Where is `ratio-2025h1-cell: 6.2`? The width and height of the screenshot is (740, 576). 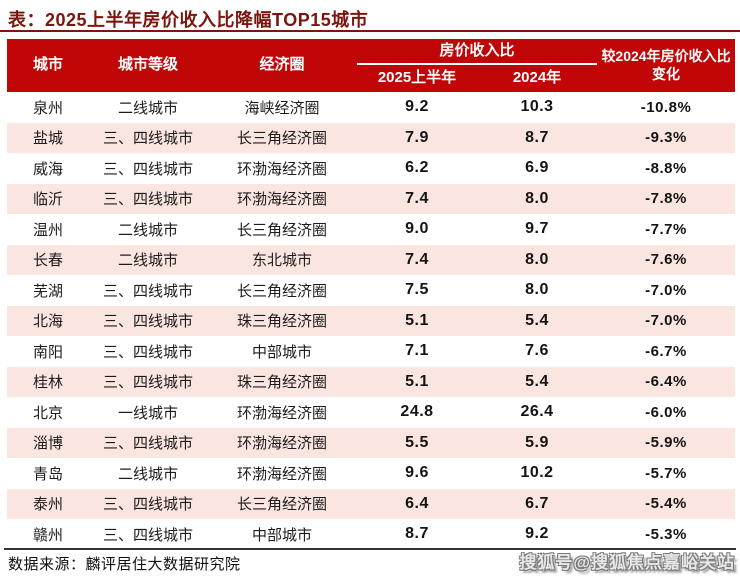 ratio-2025h1-cell: 6.2 is located at coordinates (417, 168).